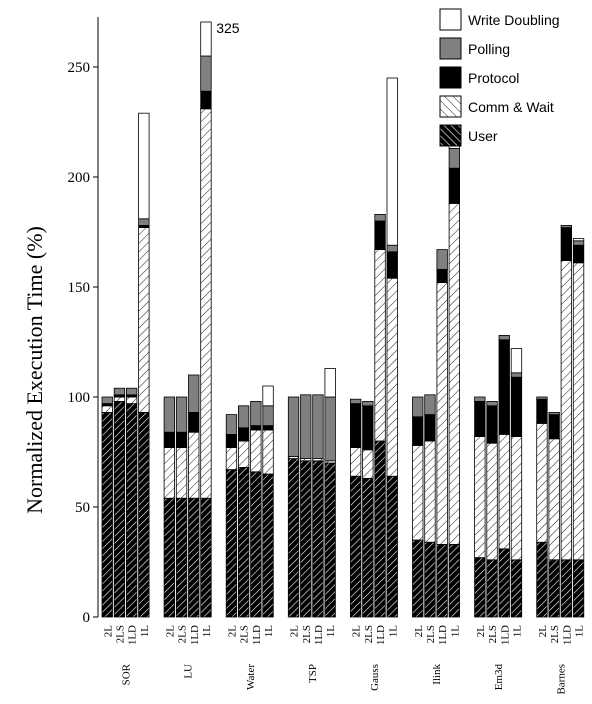 The width and height of the screenshot is (592, 704). Describe the element at coordinates (492, 403) in the screenshot. I see `bar-segment-em3d-2ls-polling` at that location.